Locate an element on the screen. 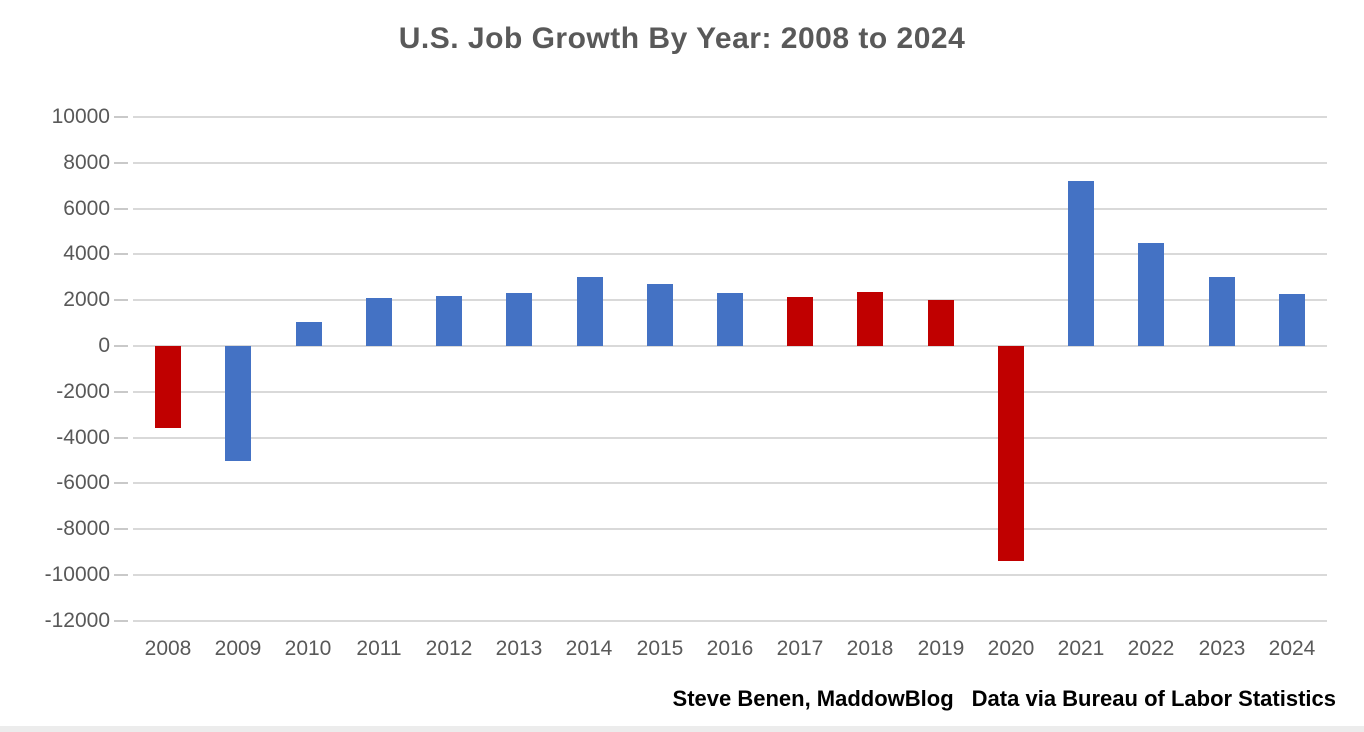 This screenshot has height=732, width=1364. bar-2012 is located at coordinates (449, 321).